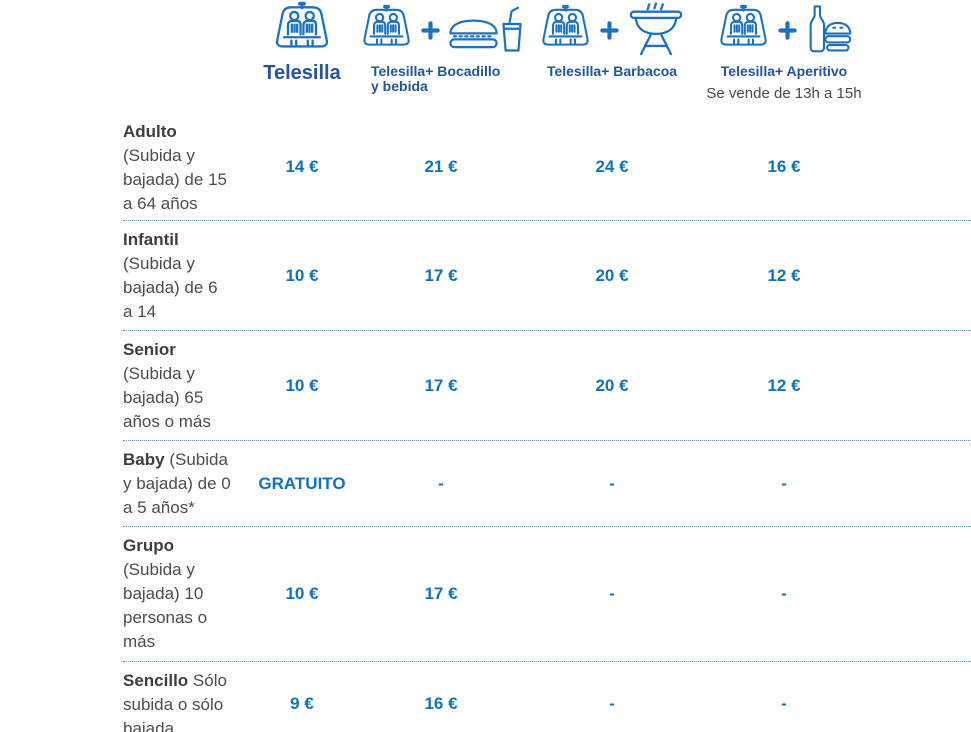  I want to click on column-label-text: Telesilla+ Bocadillo y bebida, so click(436, 78).